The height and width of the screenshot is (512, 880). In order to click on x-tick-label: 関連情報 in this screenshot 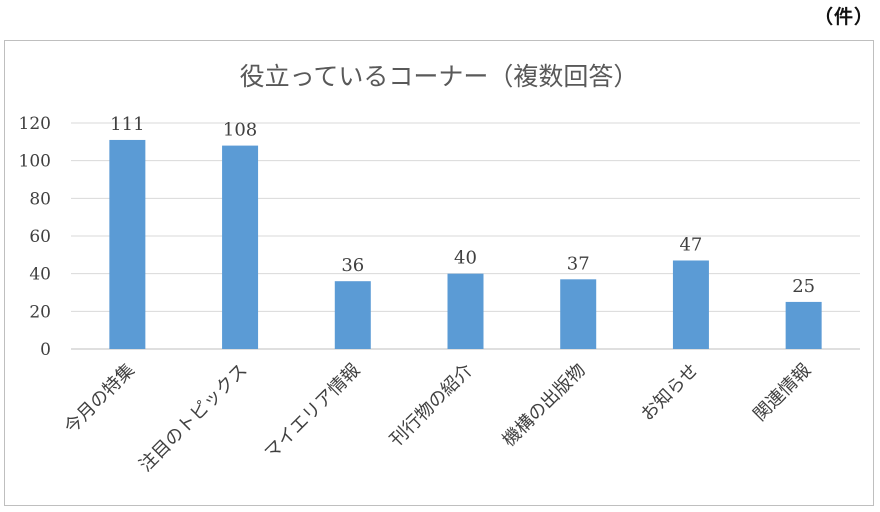, I will do `click(782, 393)`.